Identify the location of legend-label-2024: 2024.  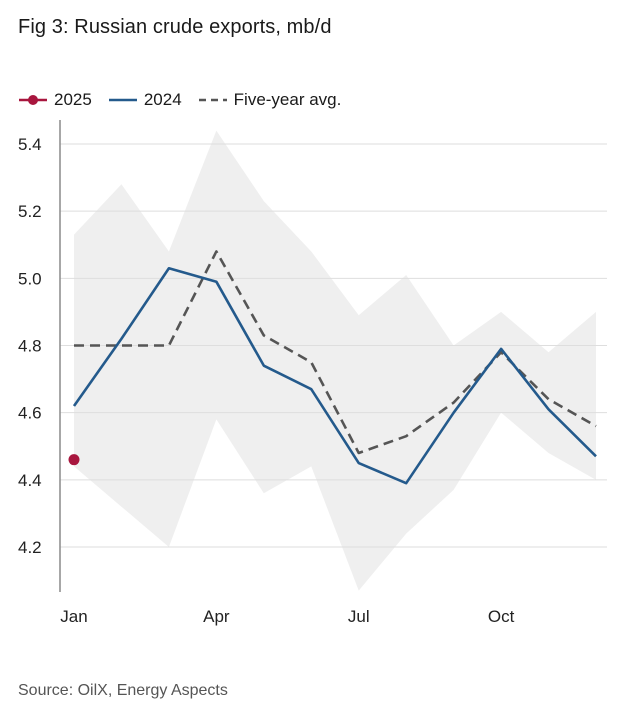
(162, 99).